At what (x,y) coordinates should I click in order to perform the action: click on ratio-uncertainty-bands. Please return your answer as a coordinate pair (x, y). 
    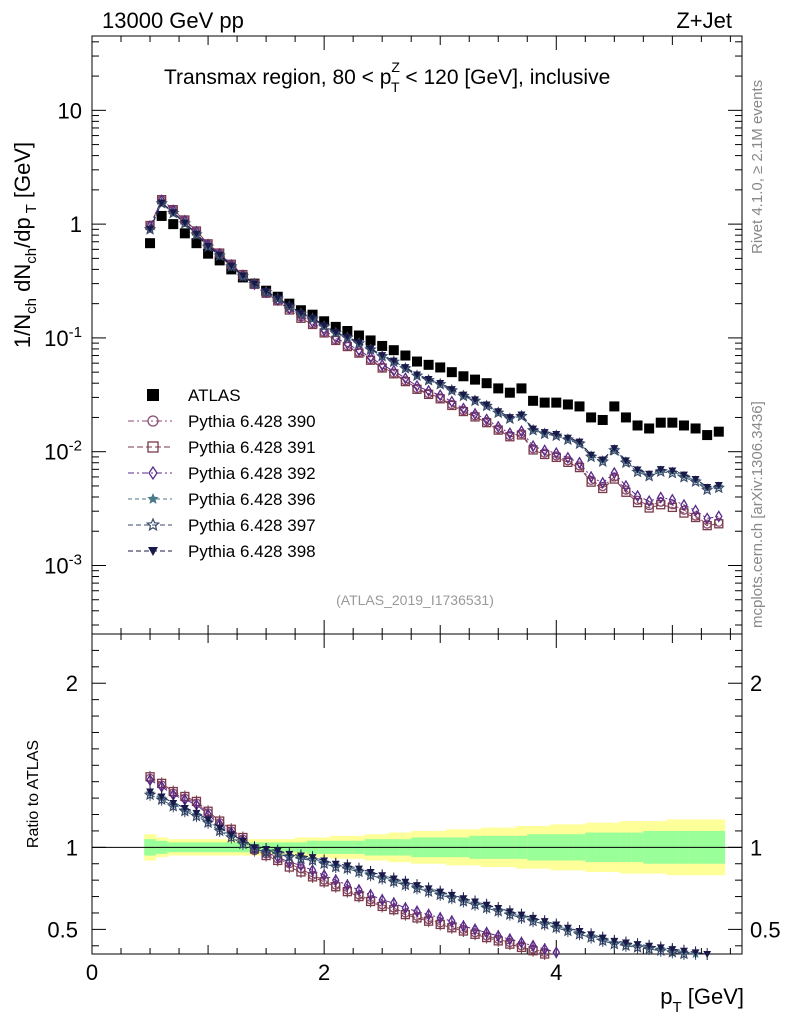
    Looking at the image, I should click on (417, 847).